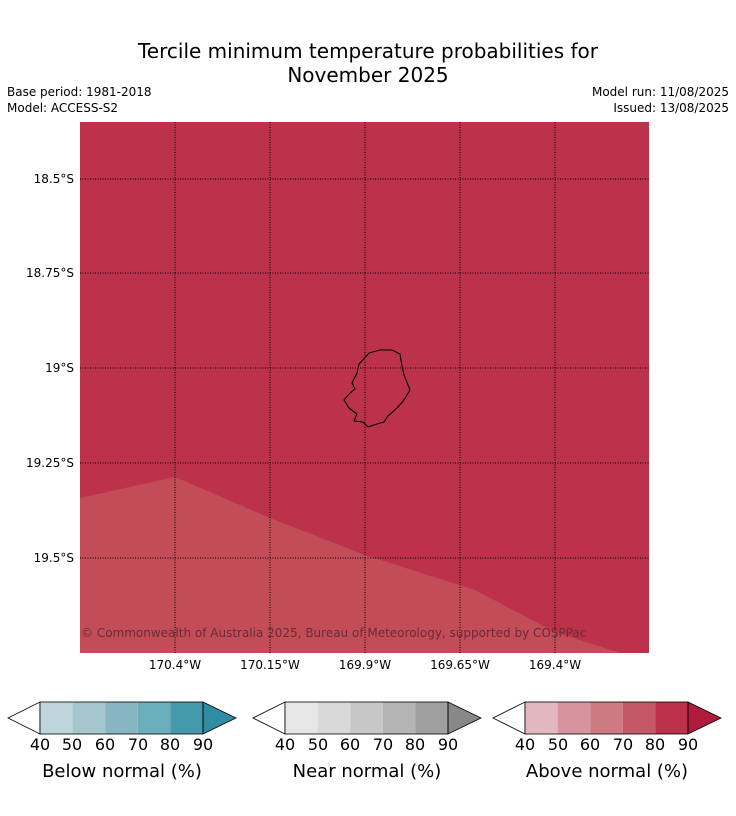 The width and height of the screenshot is (736, 816). What do you see at coordinates (53, 179) in the screenshot?
I see `lat-tick-1: 18.5°S` at bounding box center [53, 179].